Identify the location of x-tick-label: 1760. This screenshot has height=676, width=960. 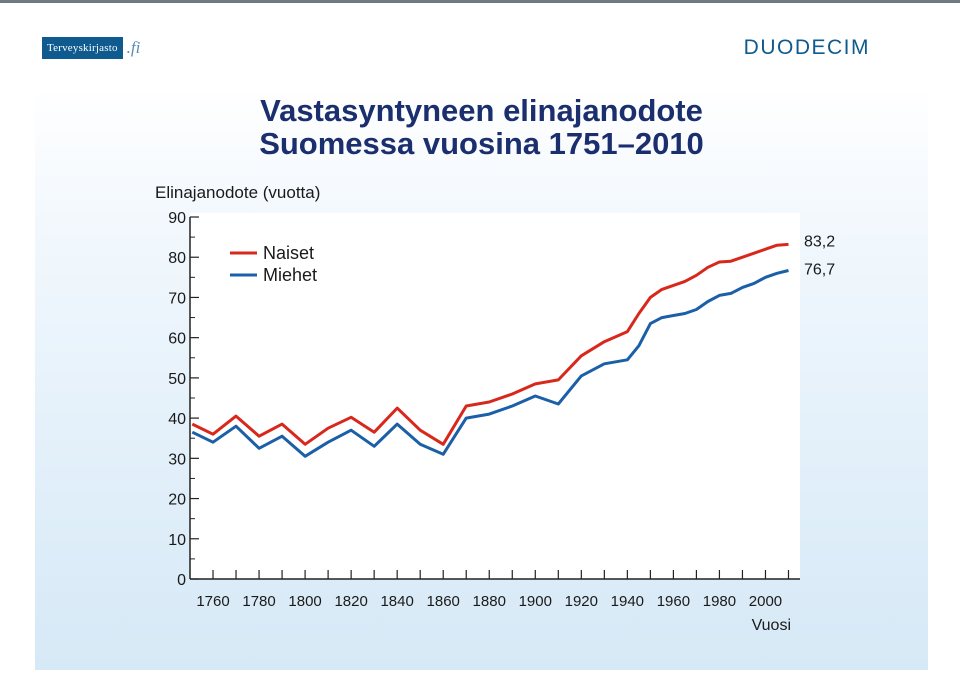
(212, 601).